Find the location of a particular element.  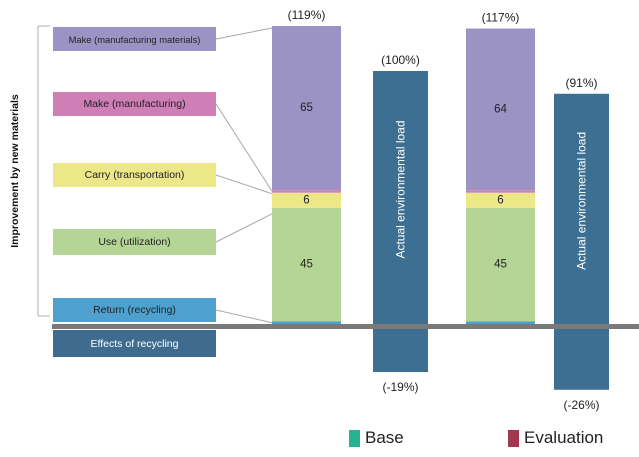

category-label-6: Effects of recycling is located at coordinates (134, 343).